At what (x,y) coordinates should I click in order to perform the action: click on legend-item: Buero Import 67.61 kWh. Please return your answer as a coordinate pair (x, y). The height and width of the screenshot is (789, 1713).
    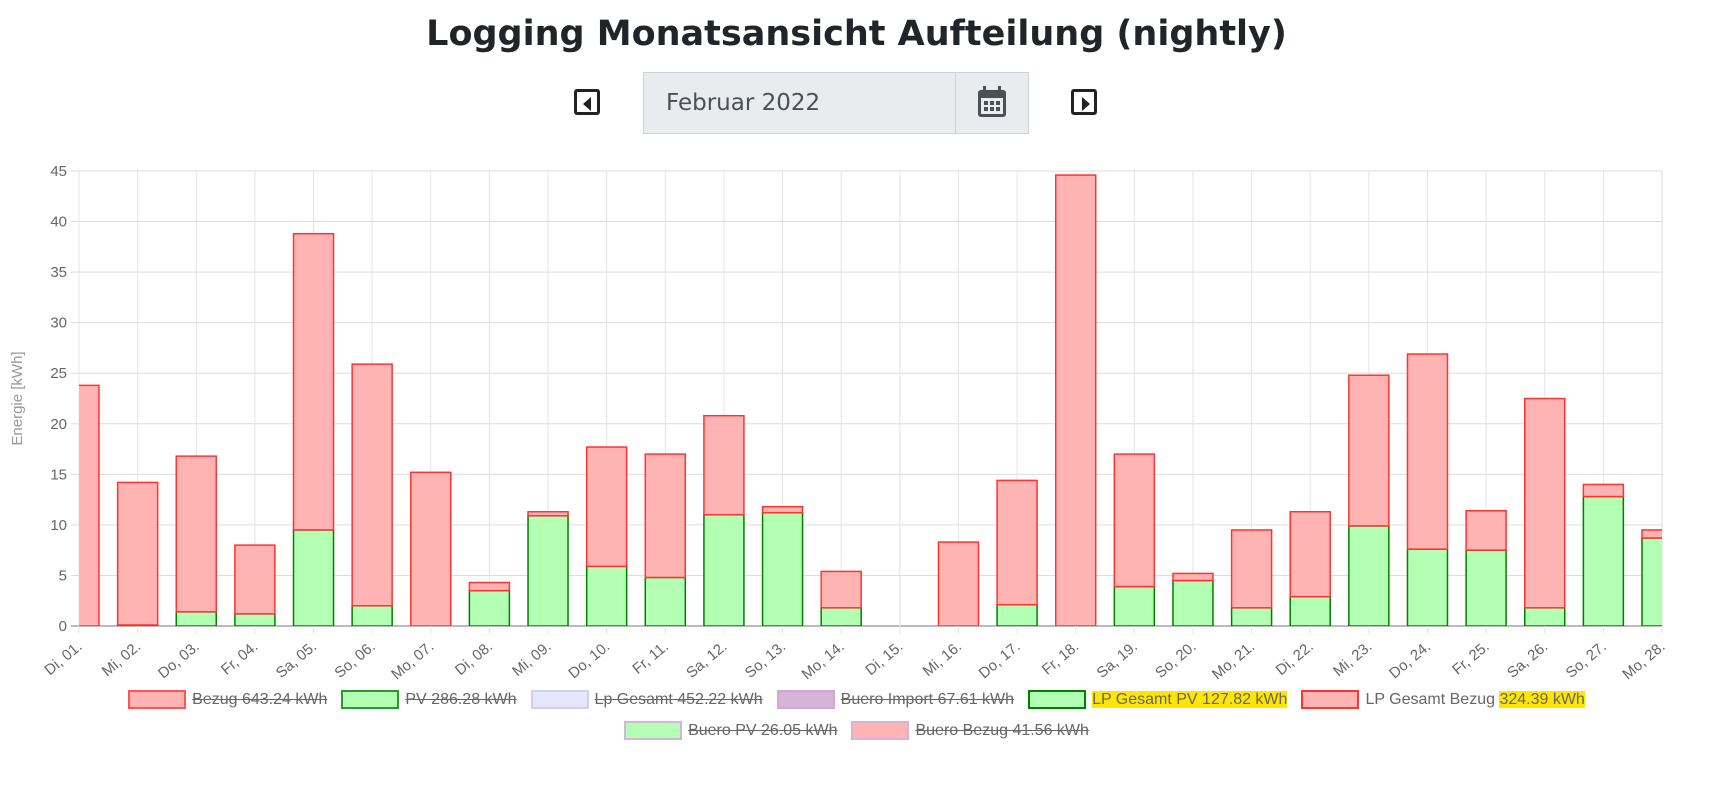
    Looking at the image, I should click on (895, 699).